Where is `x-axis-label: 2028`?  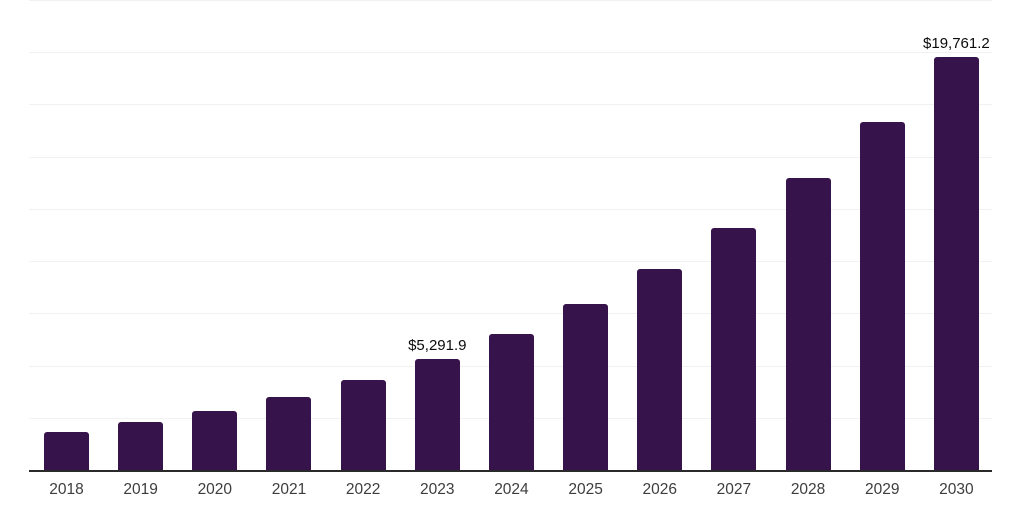
x-axis-label: 2028 is located at coordinates (808, 489).